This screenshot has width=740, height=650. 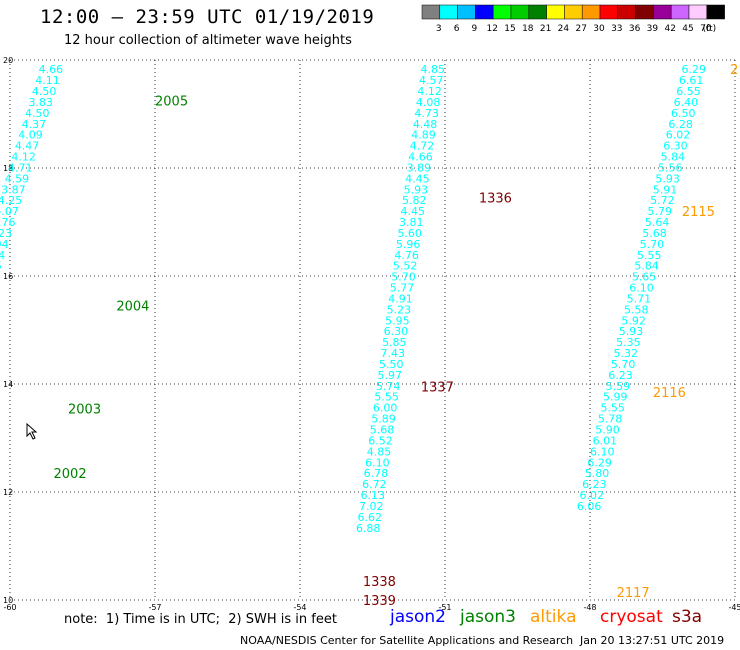 I want to click on wave-height-value: 4.59, so click(x=17, y=178).